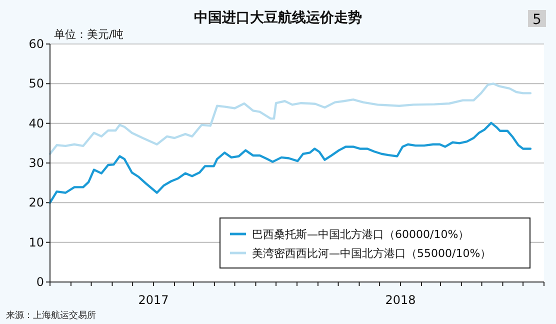 The width and height of the screenshot is (556, 324). I want to click on y-tick-label: 50, so click(36, 83).